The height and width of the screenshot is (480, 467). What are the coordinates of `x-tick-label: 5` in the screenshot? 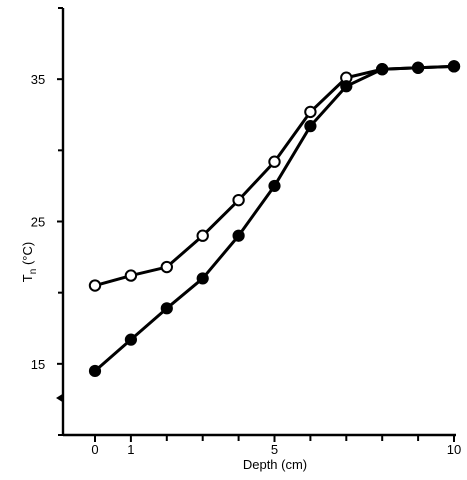 It's located at (274, 449).